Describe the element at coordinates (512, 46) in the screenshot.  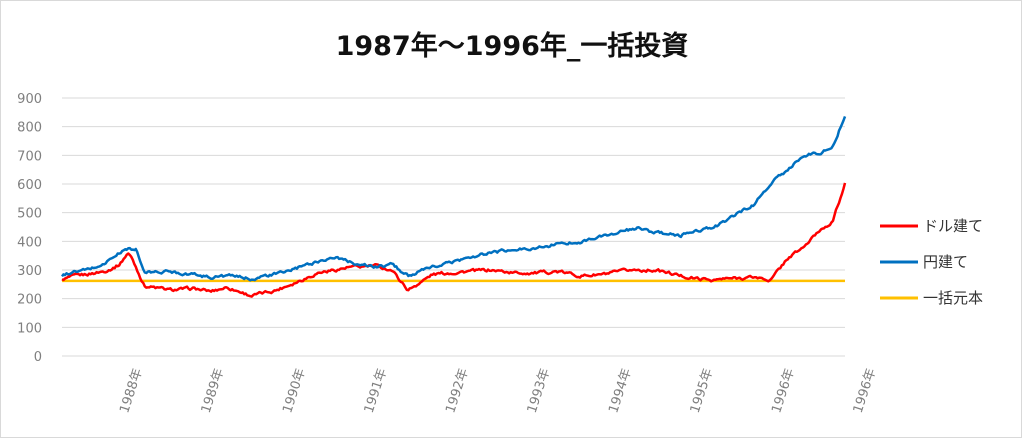
I see `chart-title: 1987年～1996年_一括投資` at that location.